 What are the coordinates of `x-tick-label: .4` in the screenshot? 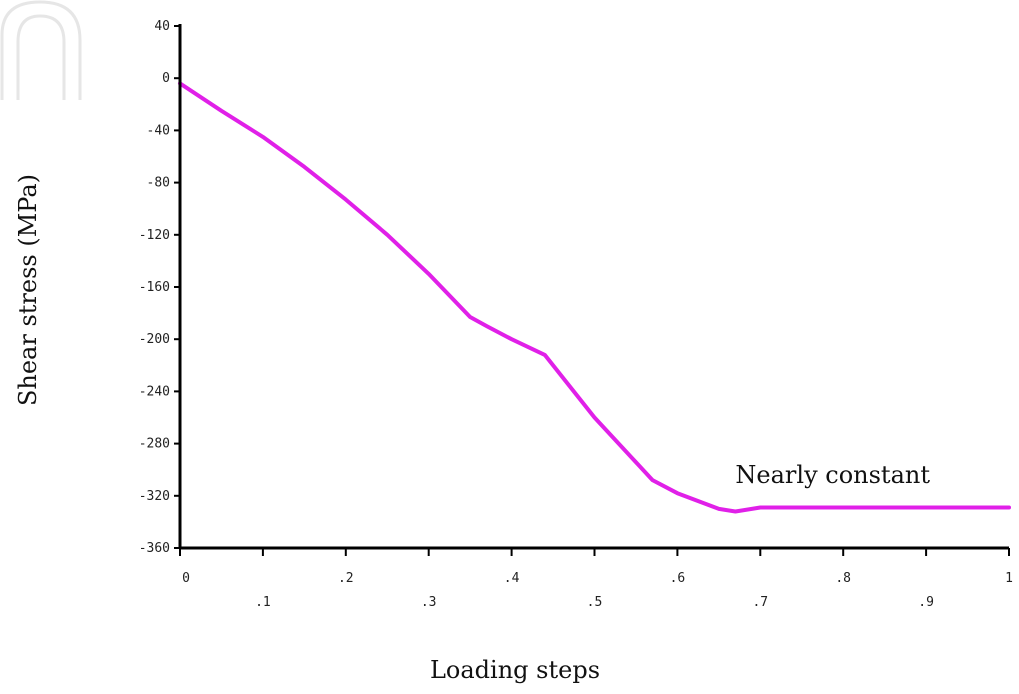 It's located at (512, 578).